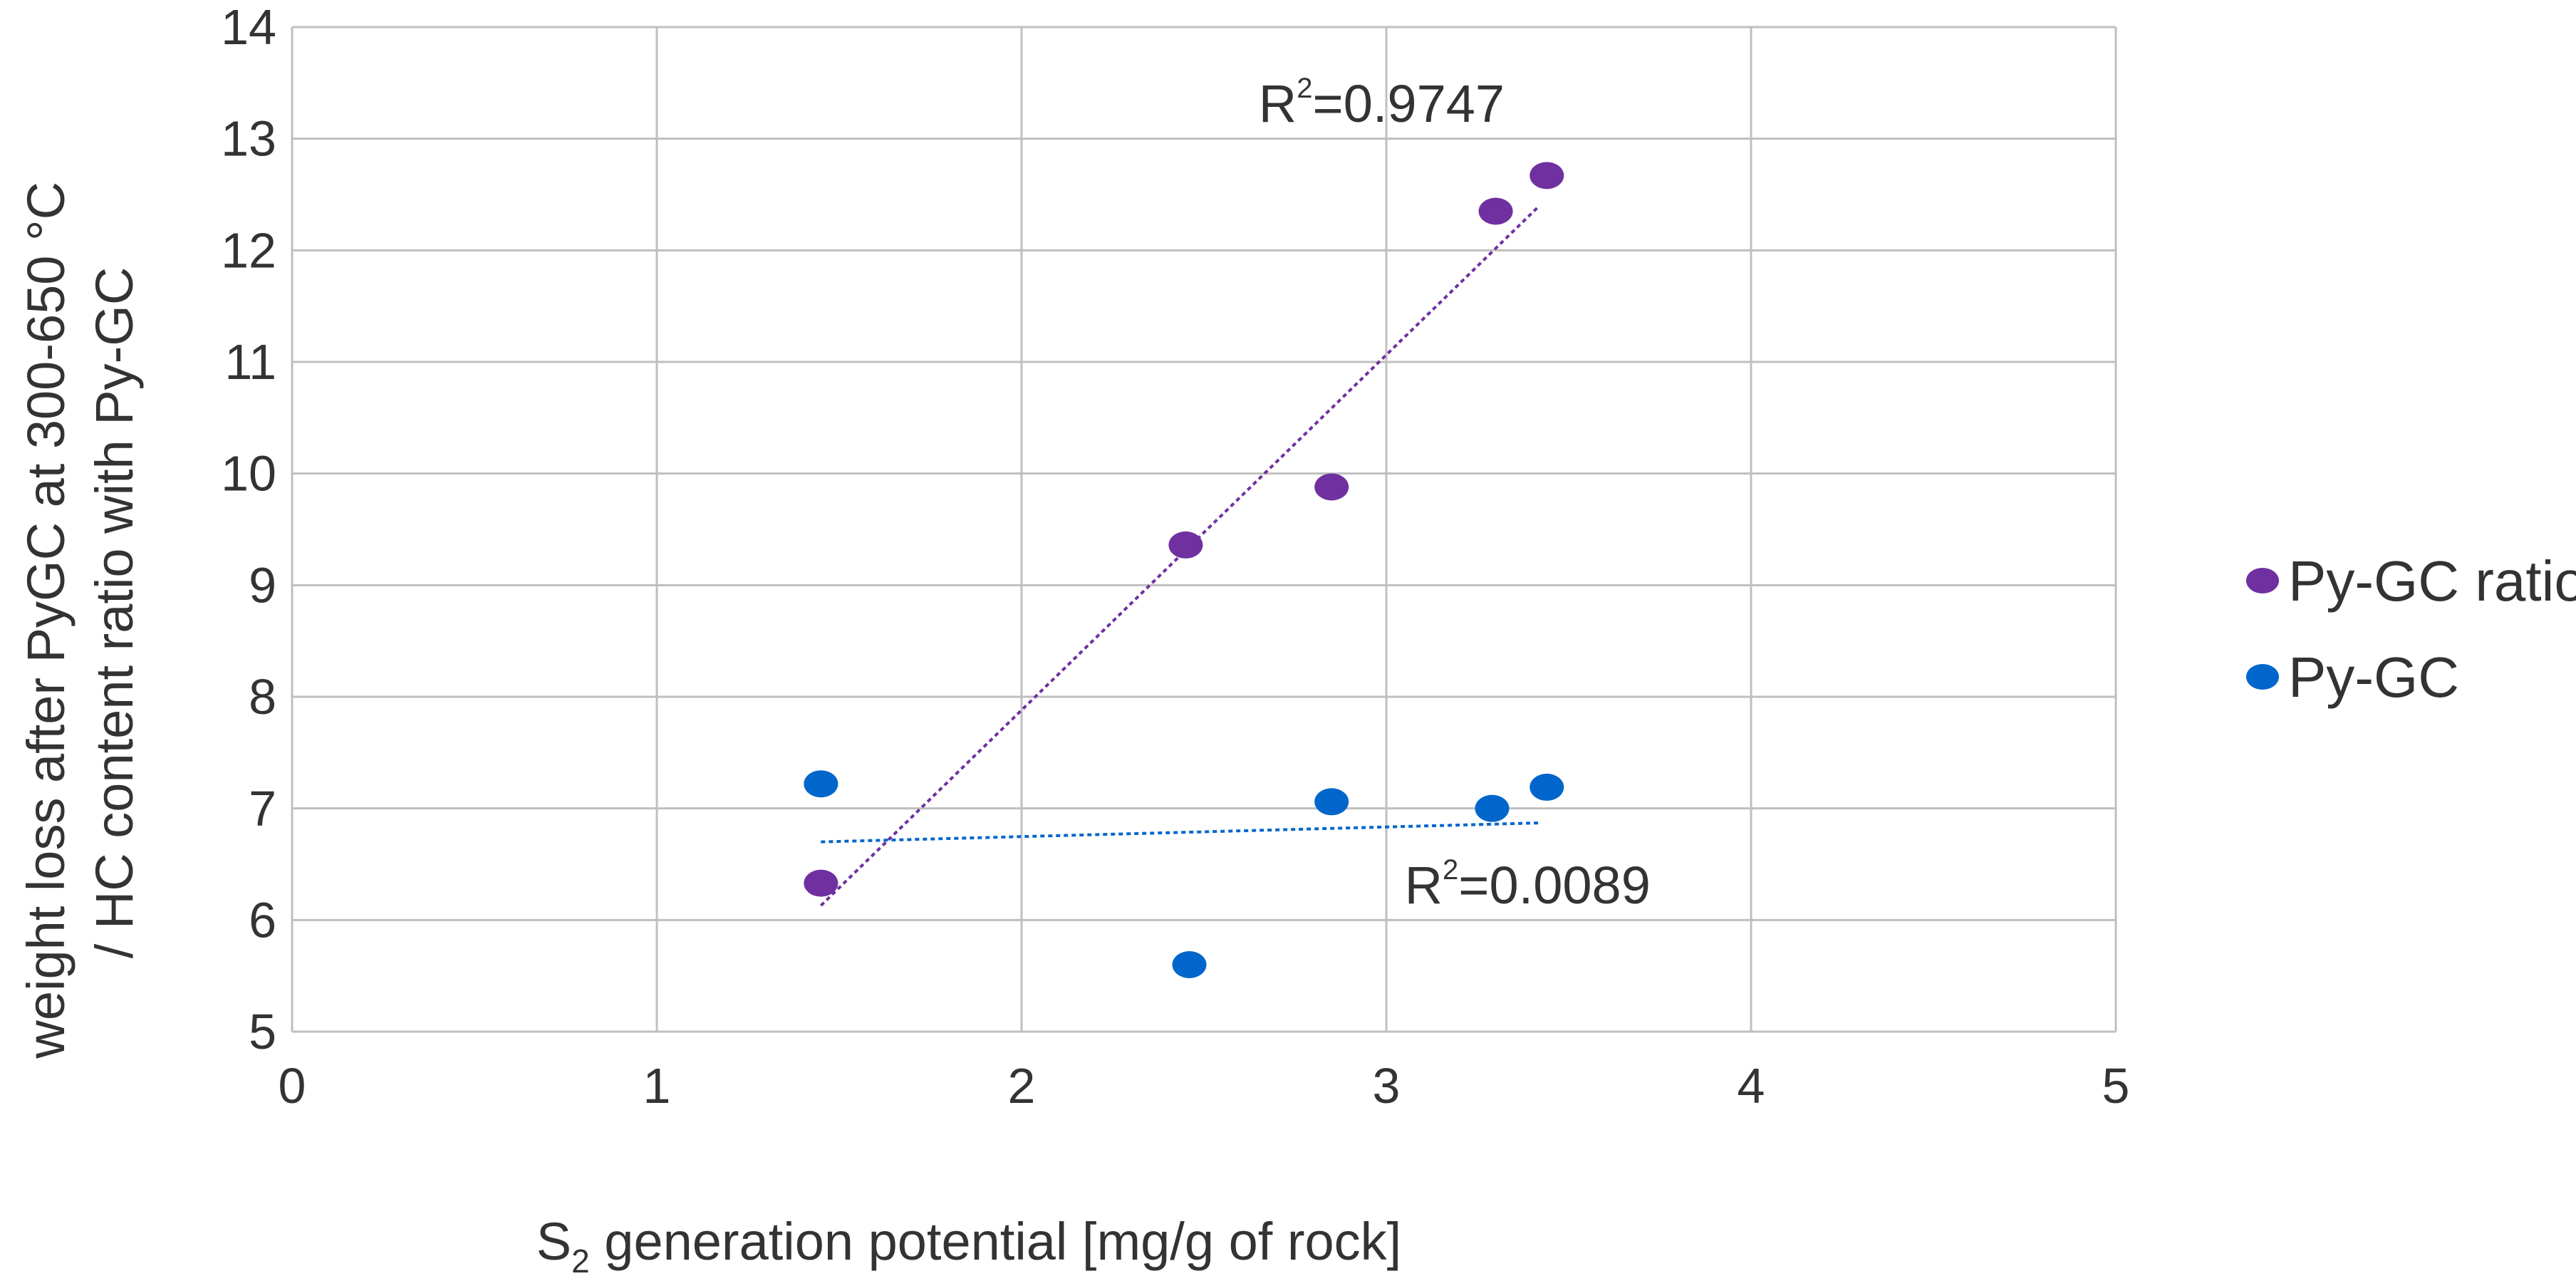  What do you see at coordinates (262, 920) in the screenshot?
I see `y-tick-label: 6` at bounding box center [262, 920].